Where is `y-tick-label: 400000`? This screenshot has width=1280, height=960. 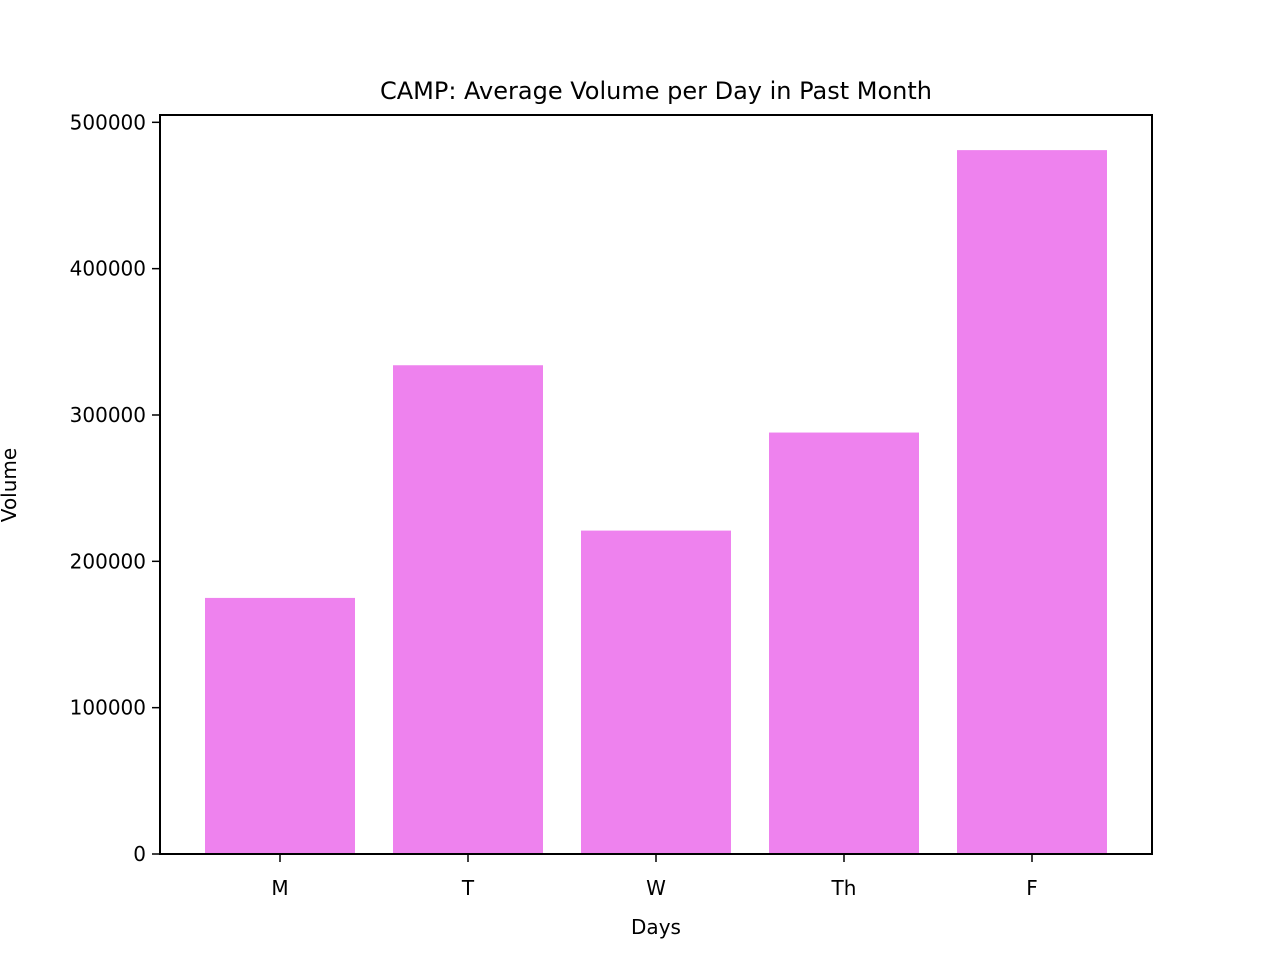 y-tick-label: 400000 is located at coordinates (108, 269).